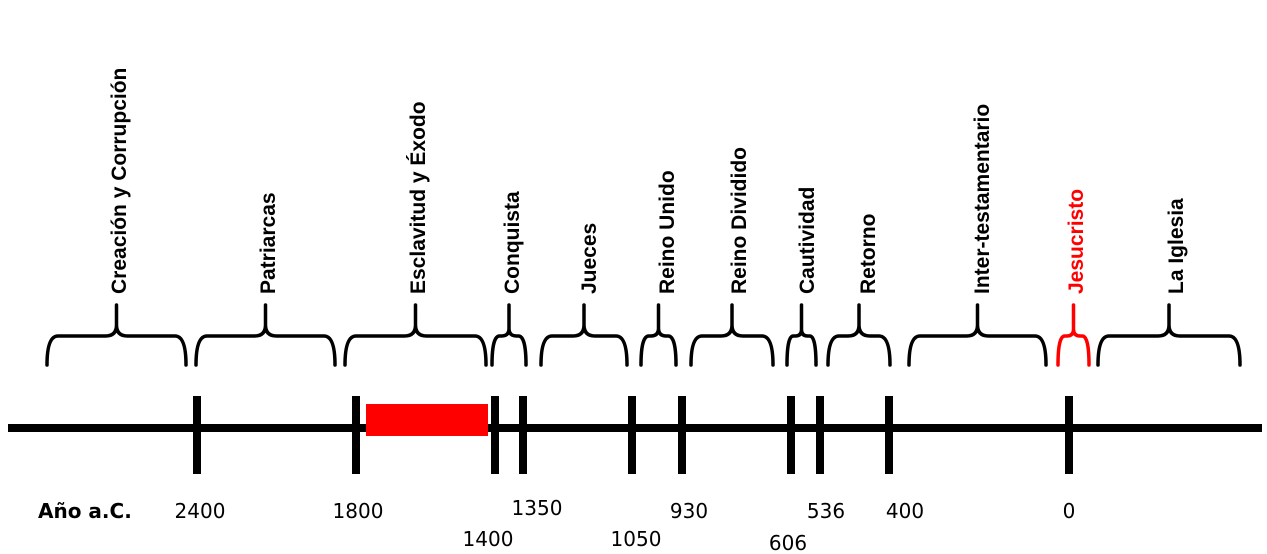 This screenshot has width=1267, height=554. What do you see at coordinates (1069, 511) in the screenshot?
I see `year-label-0: 0` at bounding box center [1069, 511].